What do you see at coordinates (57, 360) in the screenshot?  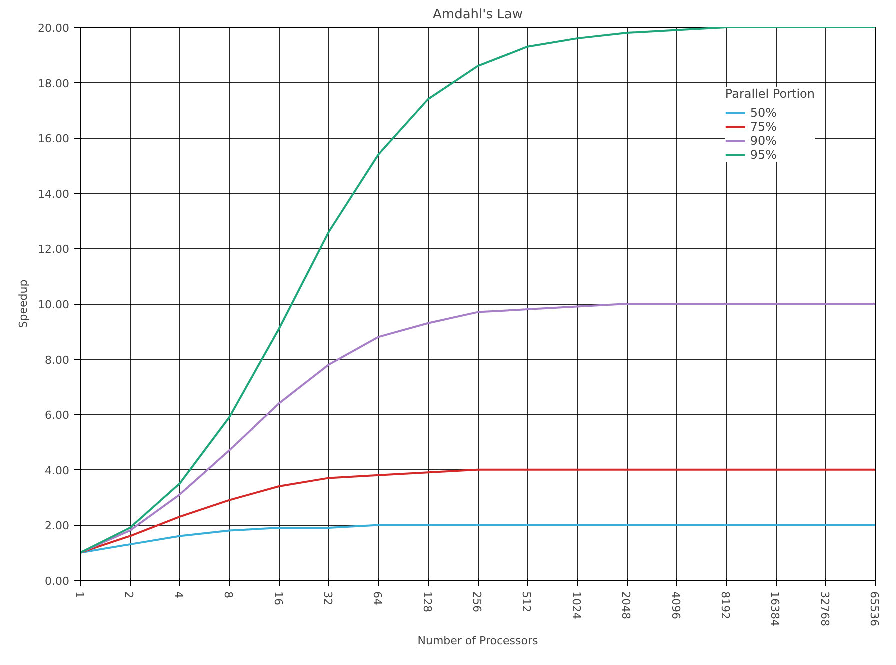 I see `y-tick-label: 8.00` at bounding box center [57, 360].